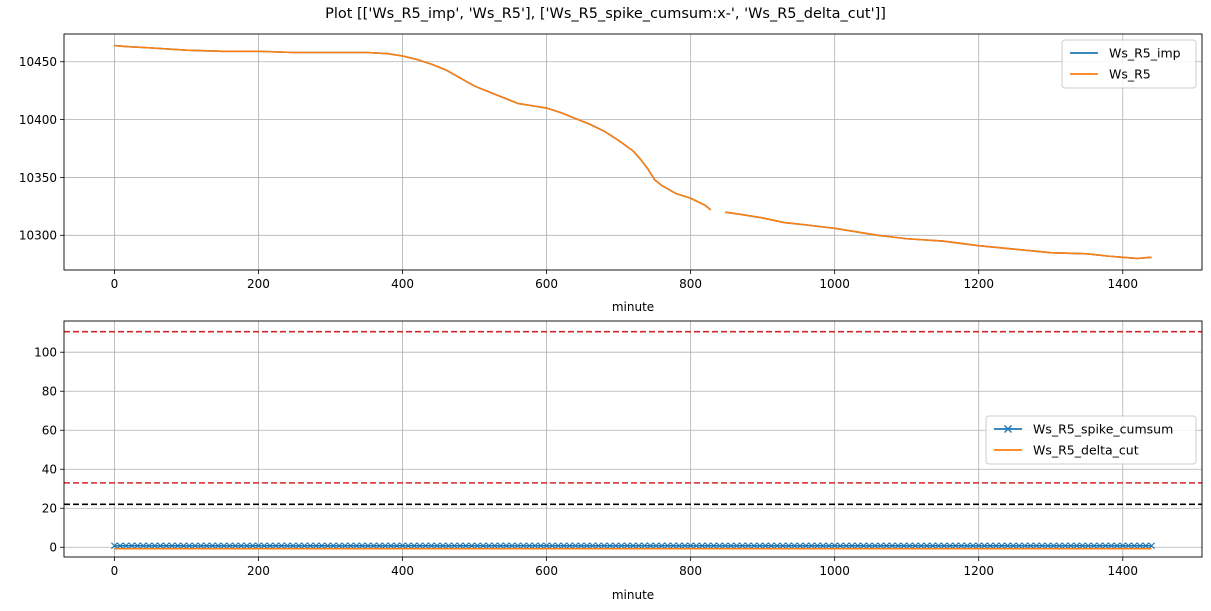  I want to click on legend-marker-x-icon, so click(1008, 429).